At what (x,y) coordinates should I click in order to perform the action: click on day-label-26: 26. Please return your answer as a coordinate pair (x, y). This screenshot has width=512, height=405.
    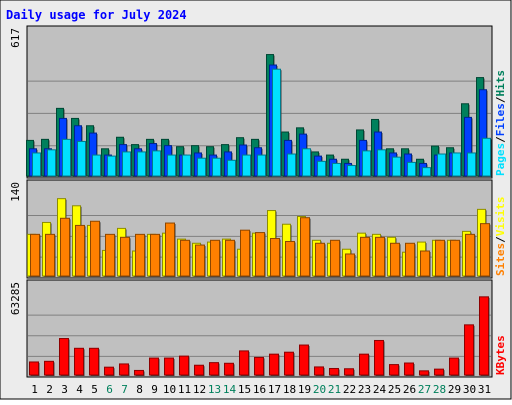
    Looking at the image, I should click on (409, 389).